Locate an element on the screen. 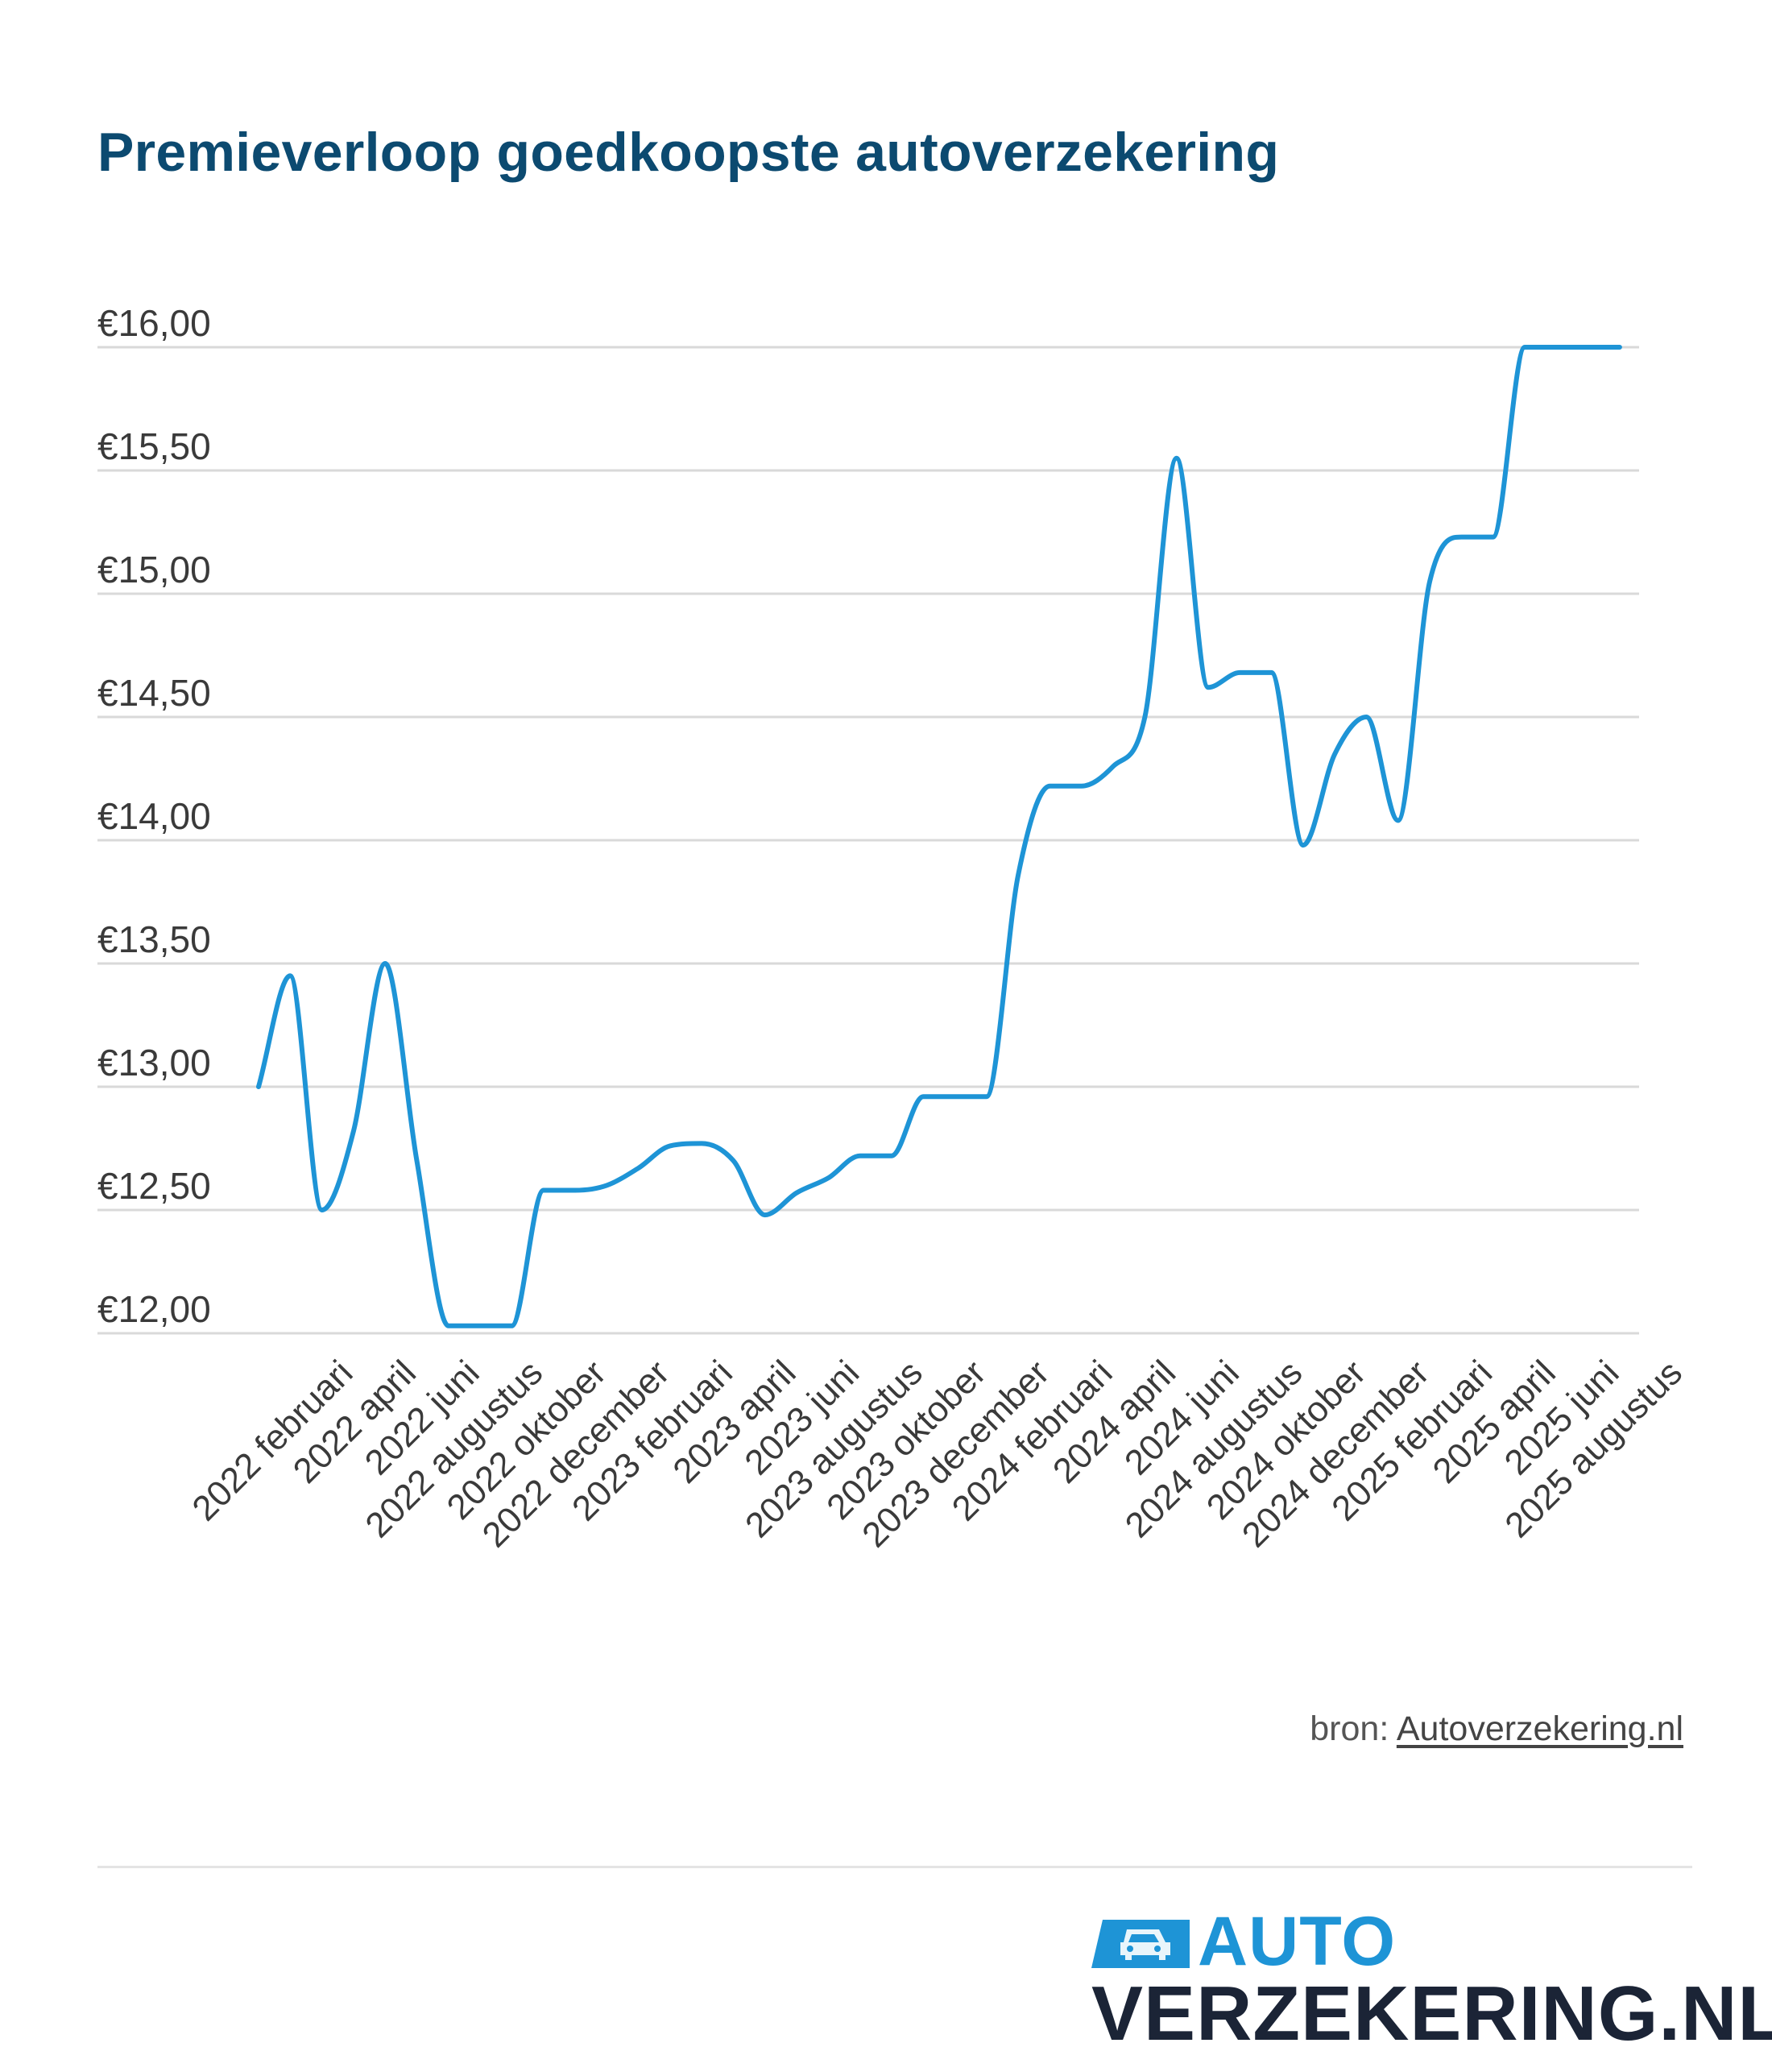 The height and width of the screenshot is (2072, 1772). car-logo-icon is located at coordinates (1140, 1944).